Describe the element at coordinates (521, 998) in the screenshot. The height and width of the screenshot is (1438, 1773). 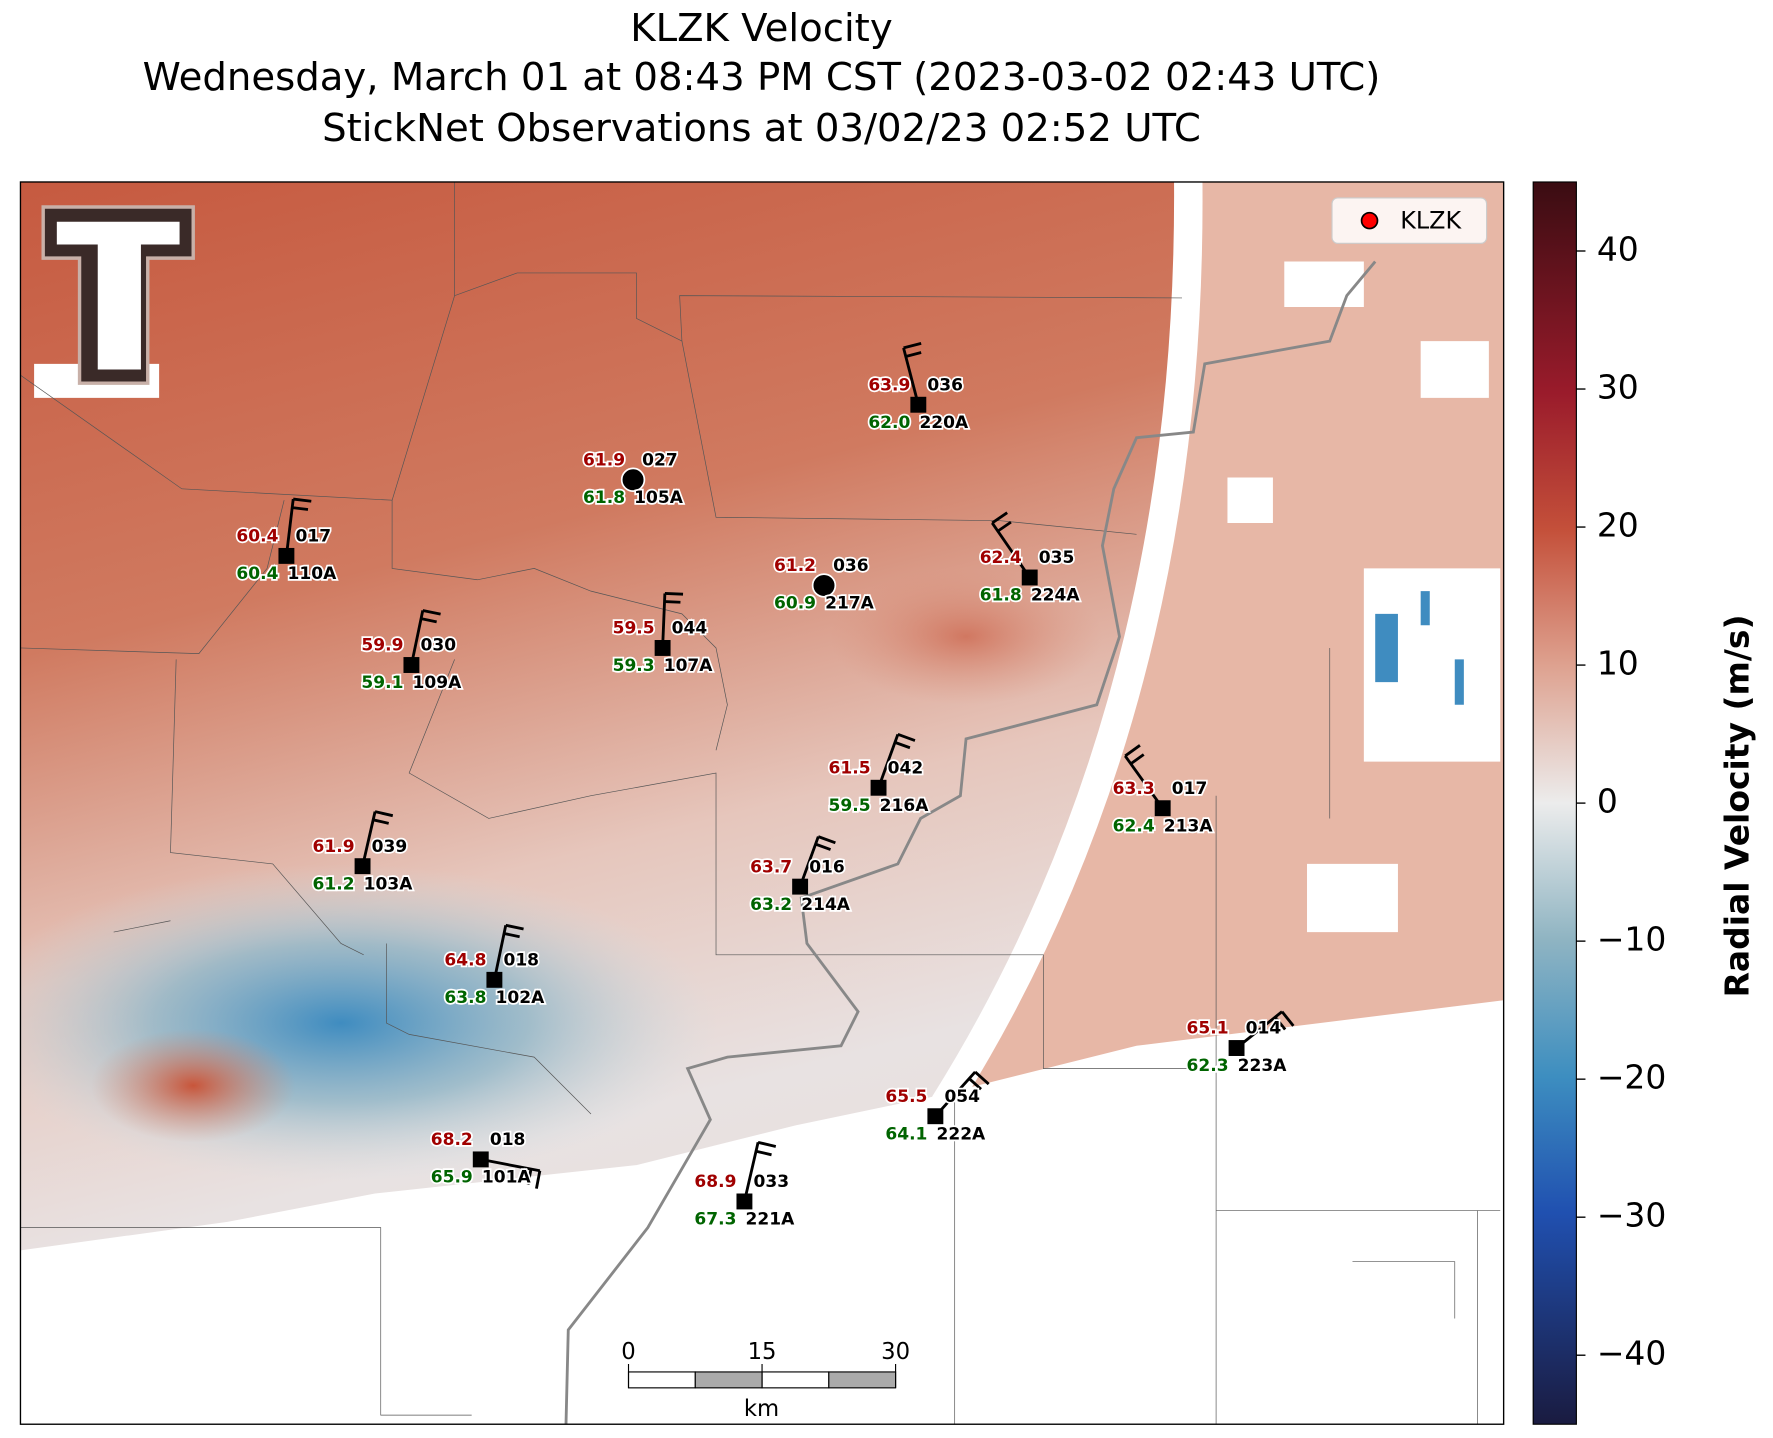
I see `station-id: 102A` at that location.